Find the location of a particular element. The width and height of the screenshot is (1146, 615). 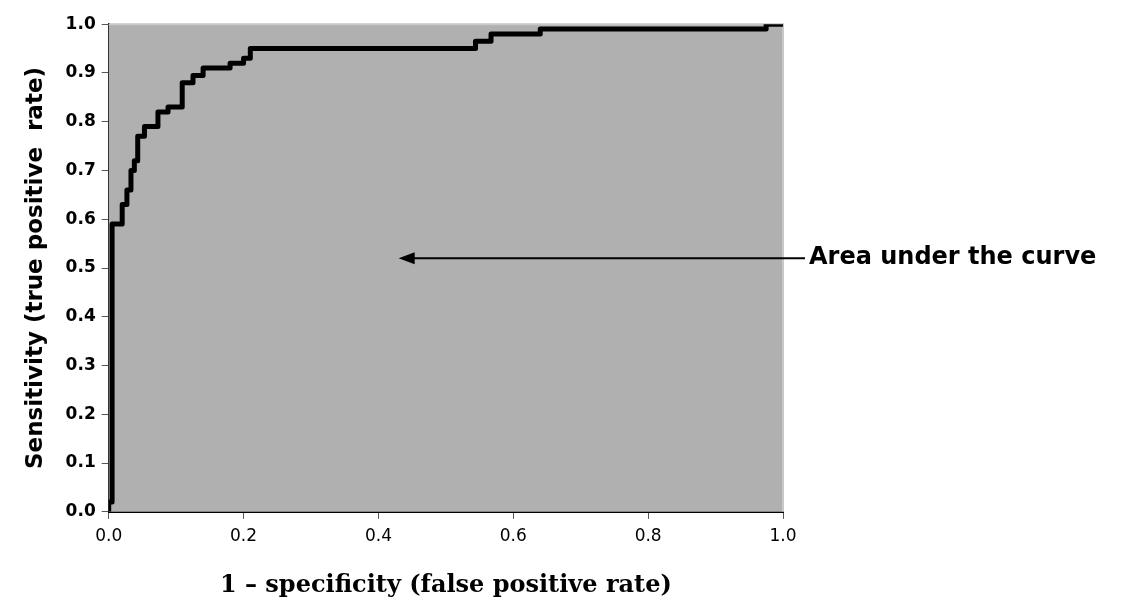

x-tick-label: 1.0 is located at coordinates (783, 535).